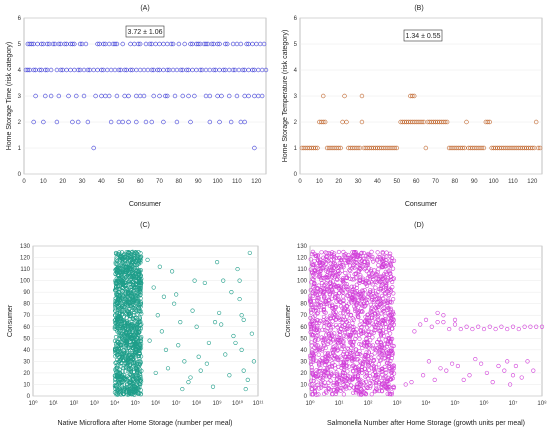  What do you see at coordinates (358, 182) in the screenshot?
I see `x-tick-label: 30` at bounding box center [358, 182].